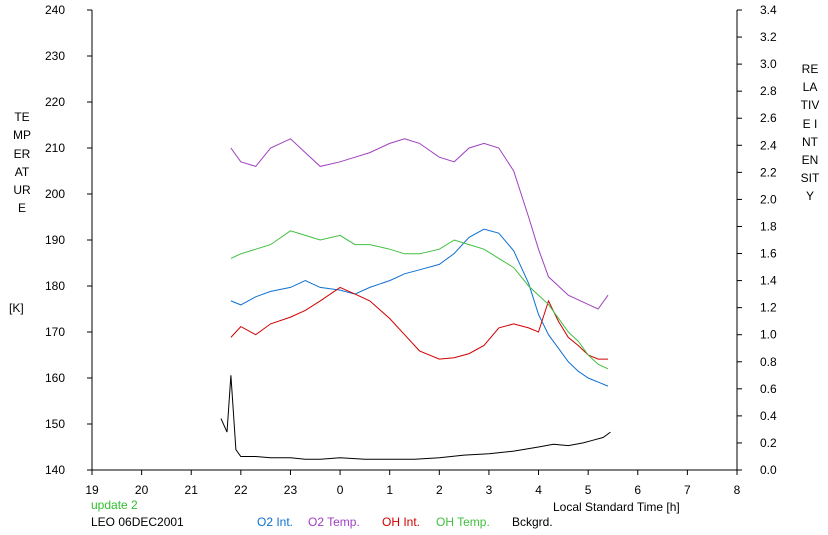  I want to click on series-line-oh-temp, so click(419, 300).